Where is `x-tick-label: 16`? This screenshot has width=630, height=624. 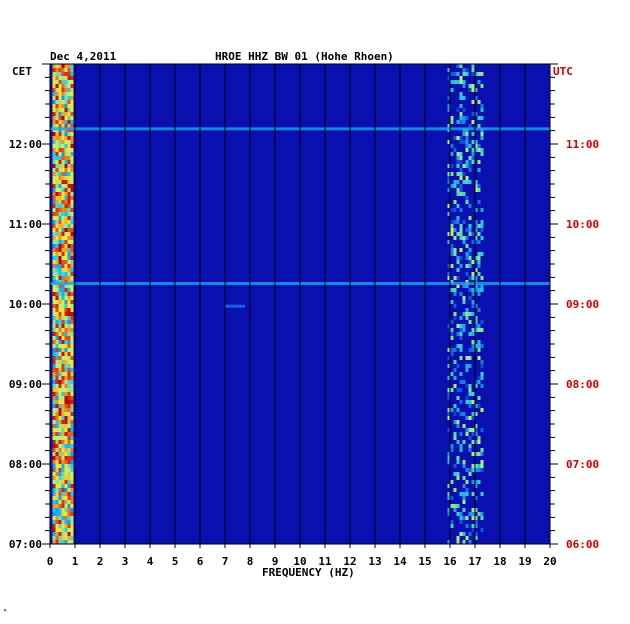 x-tick-label: 16 is located at coordinates (450, 561).